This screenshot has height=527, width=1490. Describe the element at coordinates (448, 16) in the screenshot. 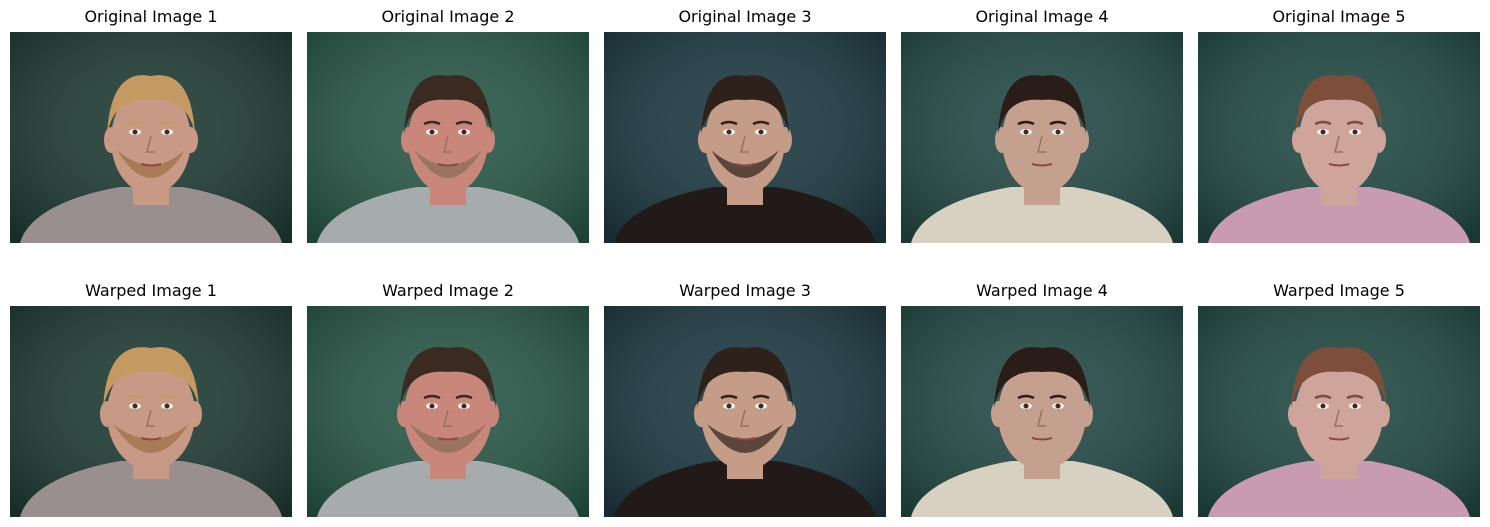

I see `panel-title: Original Image 2` at that location.